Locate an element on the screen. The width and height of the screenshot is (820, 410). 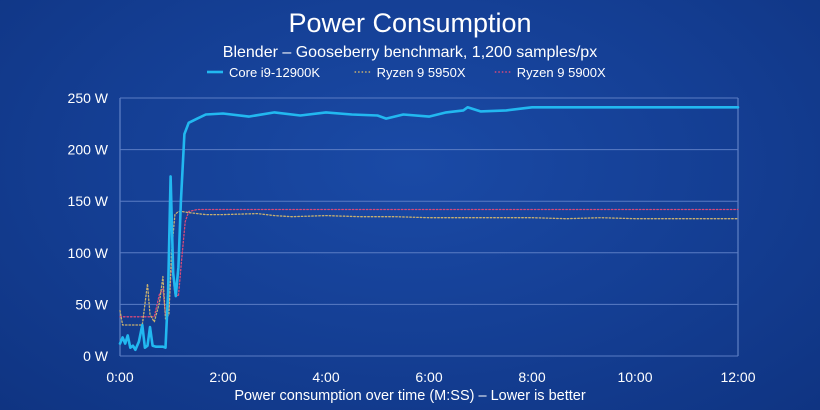
x-tick-label: 6:00 is located at coordinates (428, 377).